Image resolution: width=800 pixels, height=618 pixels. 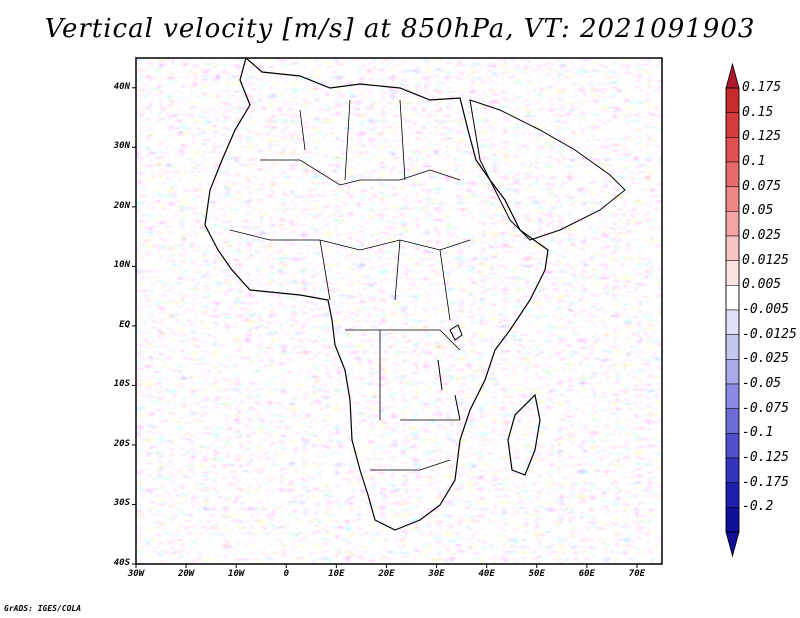 What do you see at coordinates (236, 574) in the screenshot?
I see `lon-tick-label: 10W` at bounding box center [236, 574].